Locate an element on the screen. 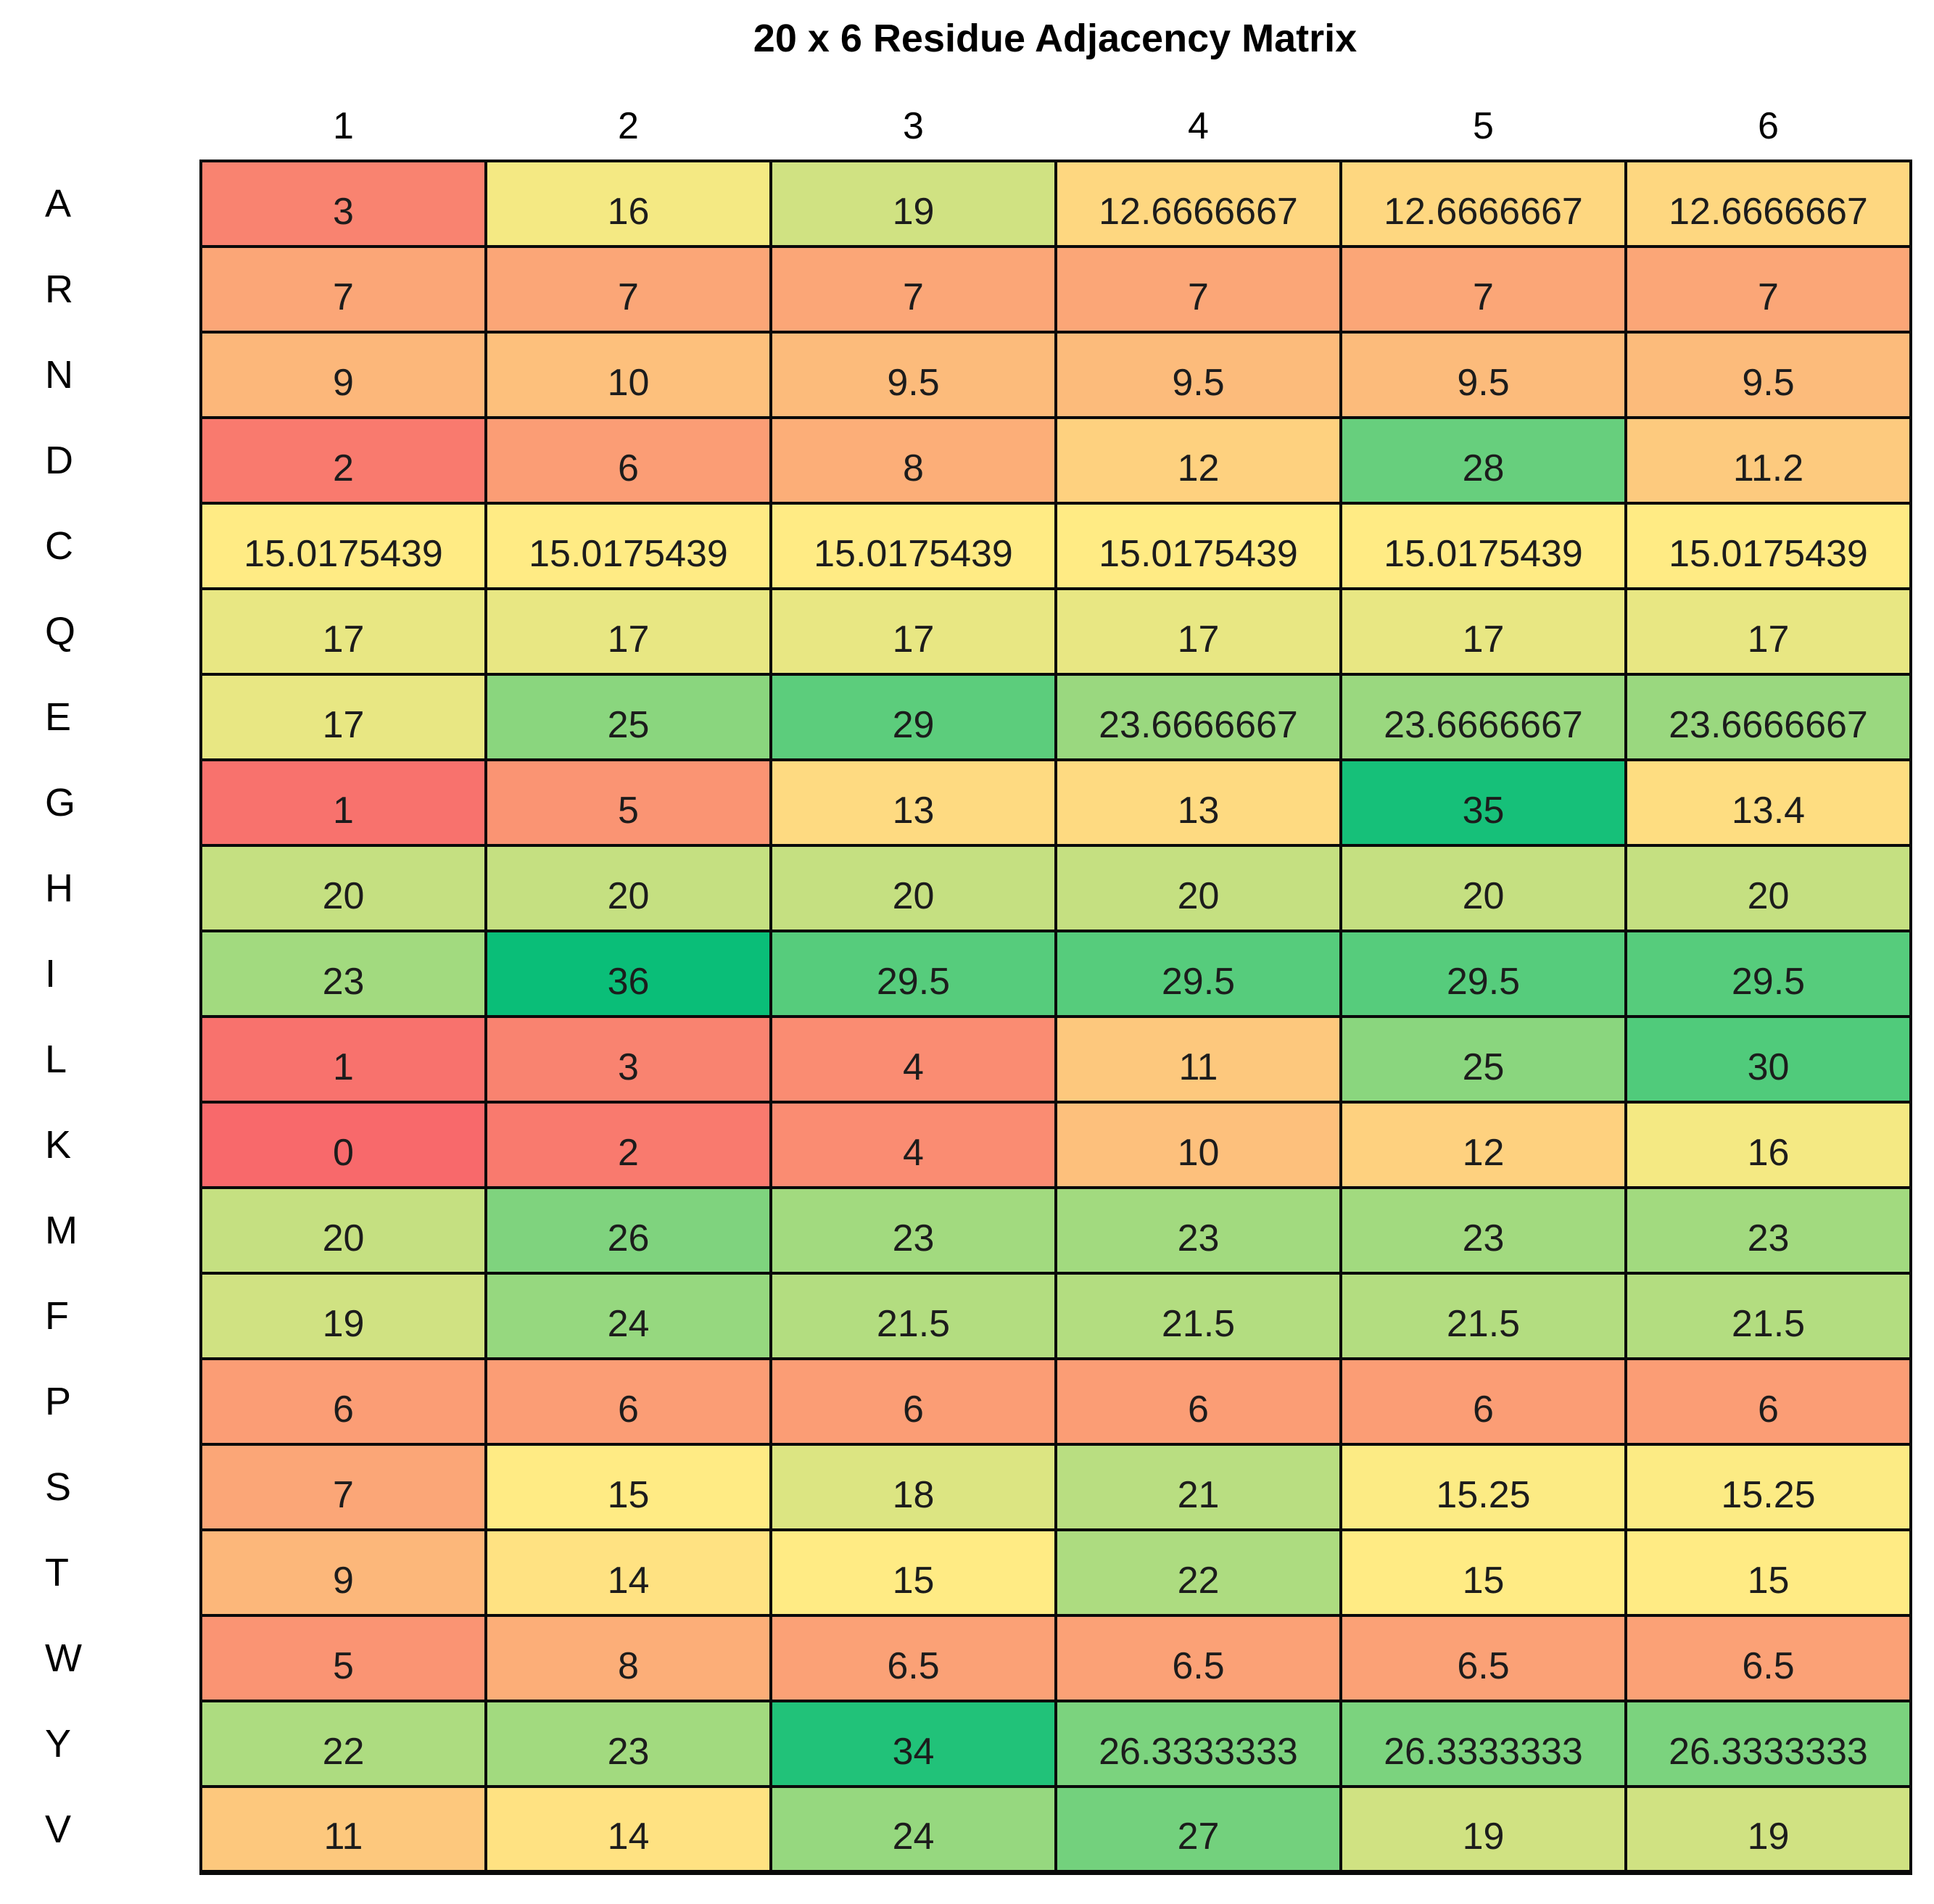 The height and width of the screenshot is (1904, 1934). matrix-cell-E-3: 29 is located at coordinates (913, 717).